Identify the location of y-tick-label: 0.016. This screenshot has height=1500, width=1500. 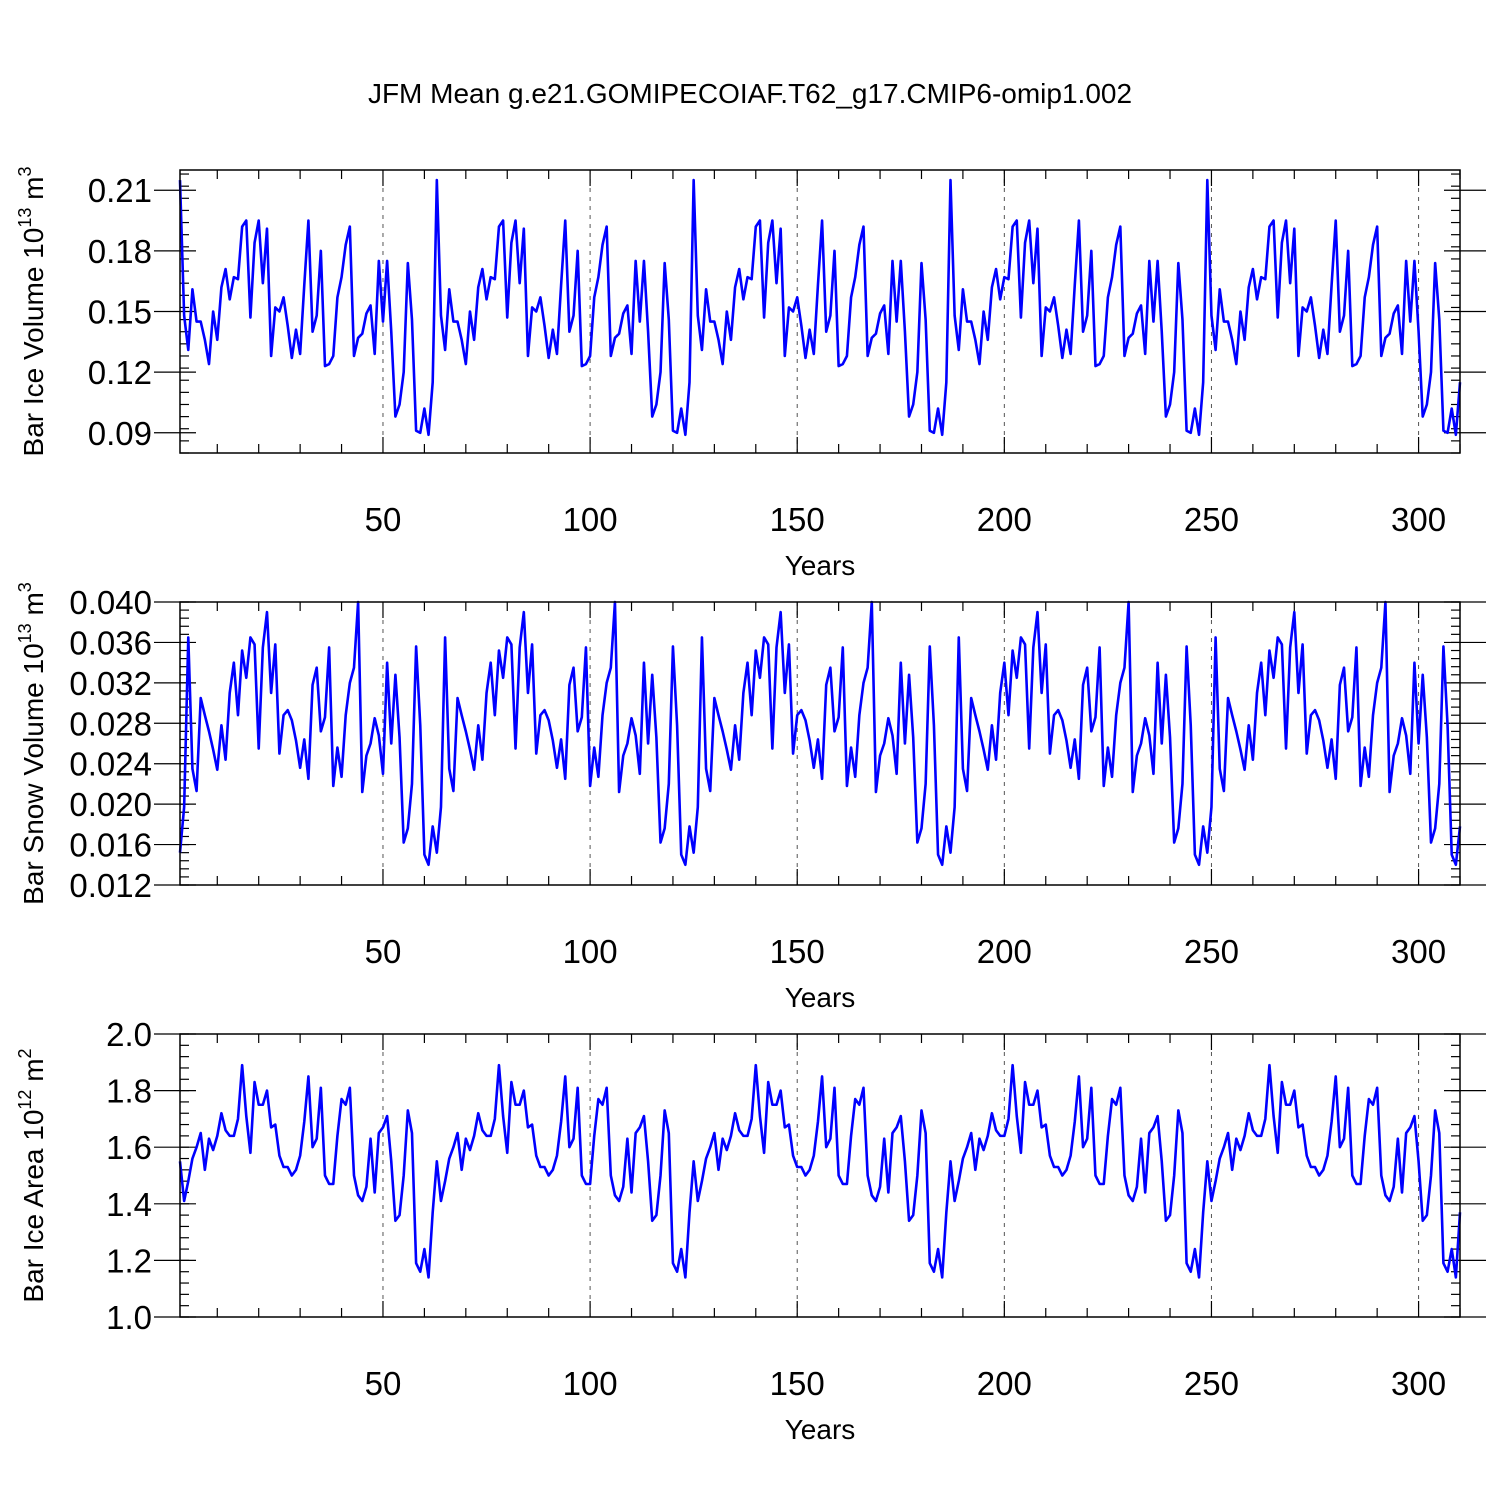
(110, 845).